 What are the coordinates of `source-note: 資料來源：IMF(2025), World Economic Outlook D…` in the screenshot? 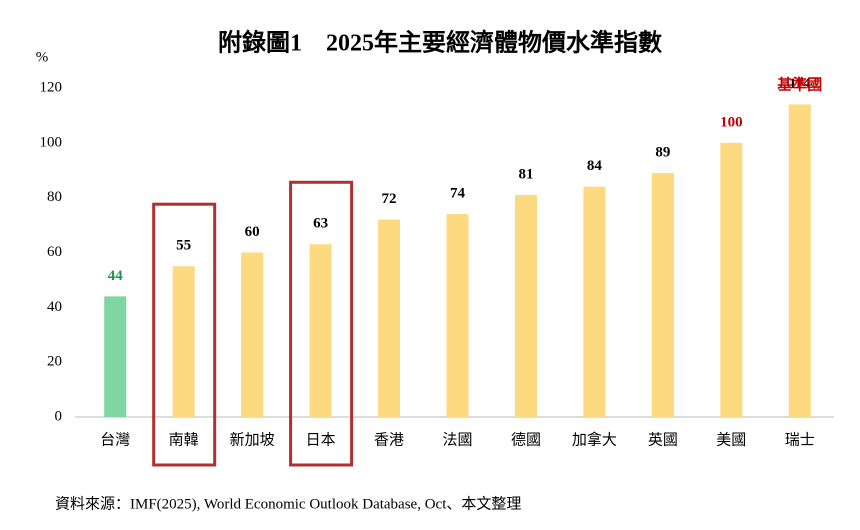 It's located at (288, 503).